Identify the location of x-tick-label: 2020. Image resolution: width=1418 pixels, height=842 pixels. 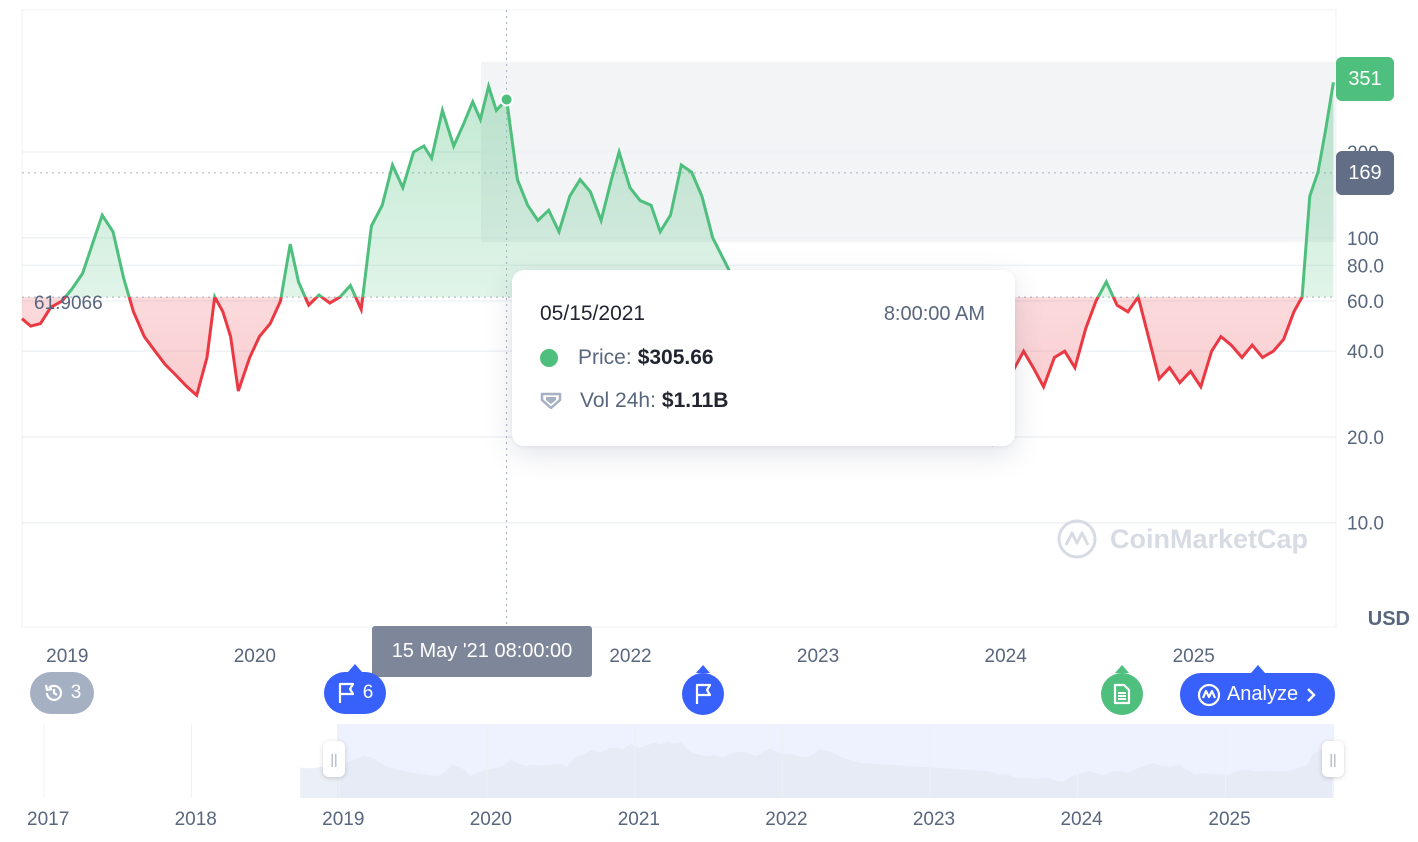
(255, 656).